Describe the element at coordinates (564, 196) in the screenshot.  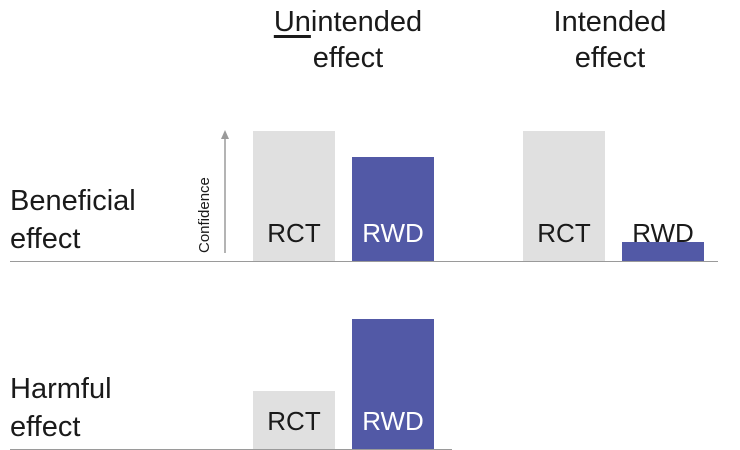
I see `bar-rct-beneficial-effect-intended-effect` at that location.